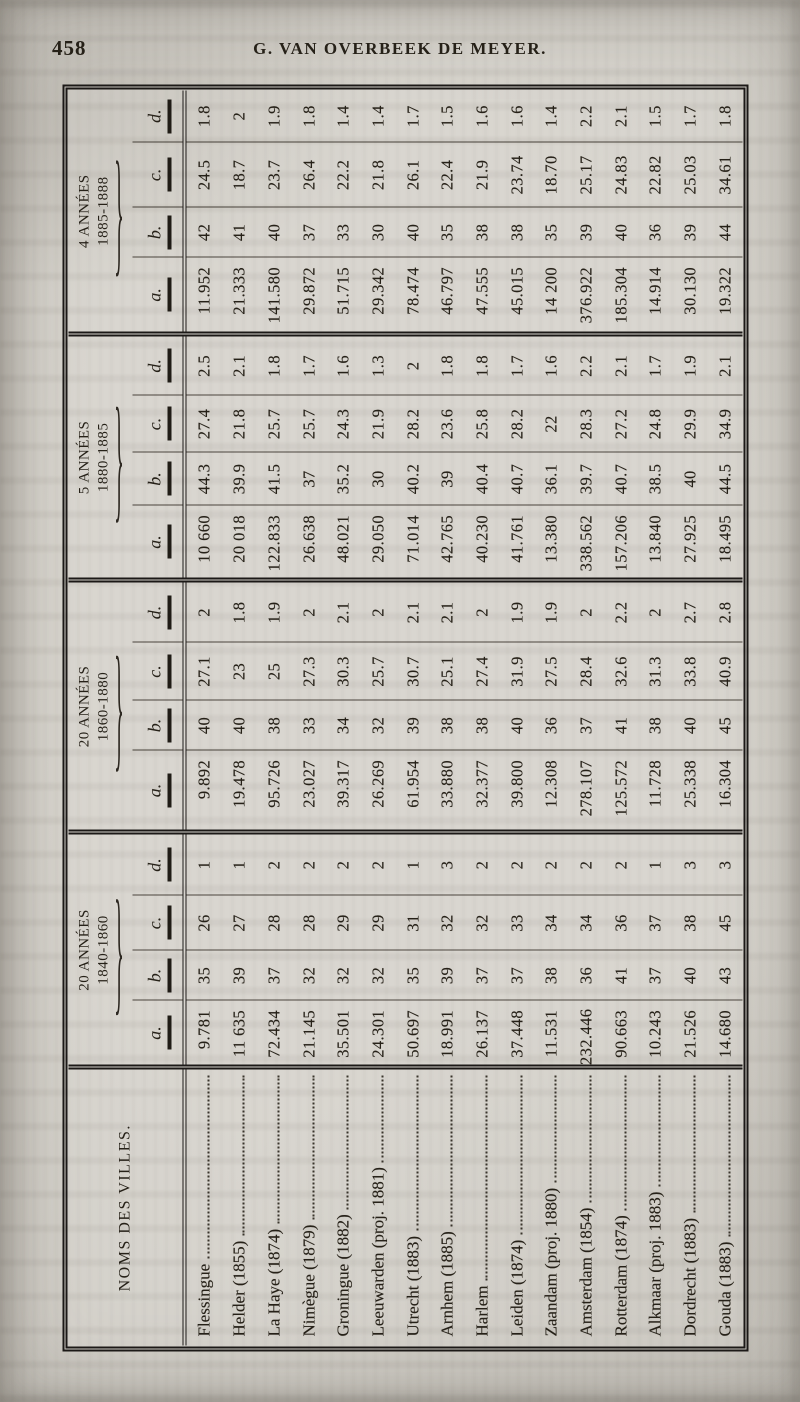 Image resolution: width=800 pixels, height=1402 pixels. Describe the element at coordinates (482, 424) in the screenshot. I see `value-cell: 25.8` at that location.